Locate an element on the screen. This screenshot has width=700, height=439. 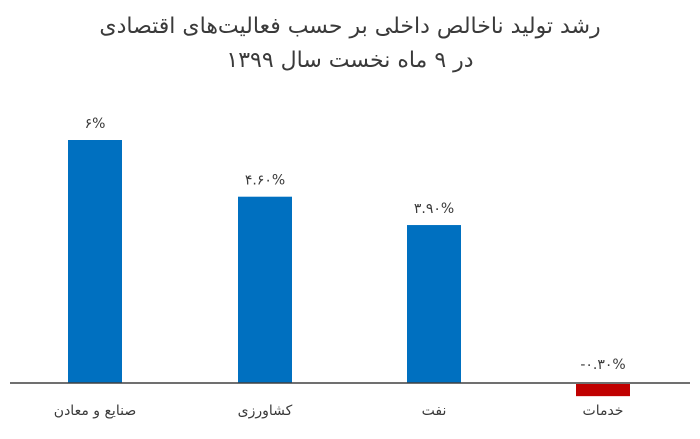
data-label-2: ۴.۶۰% is located at coordinates (265, 181).